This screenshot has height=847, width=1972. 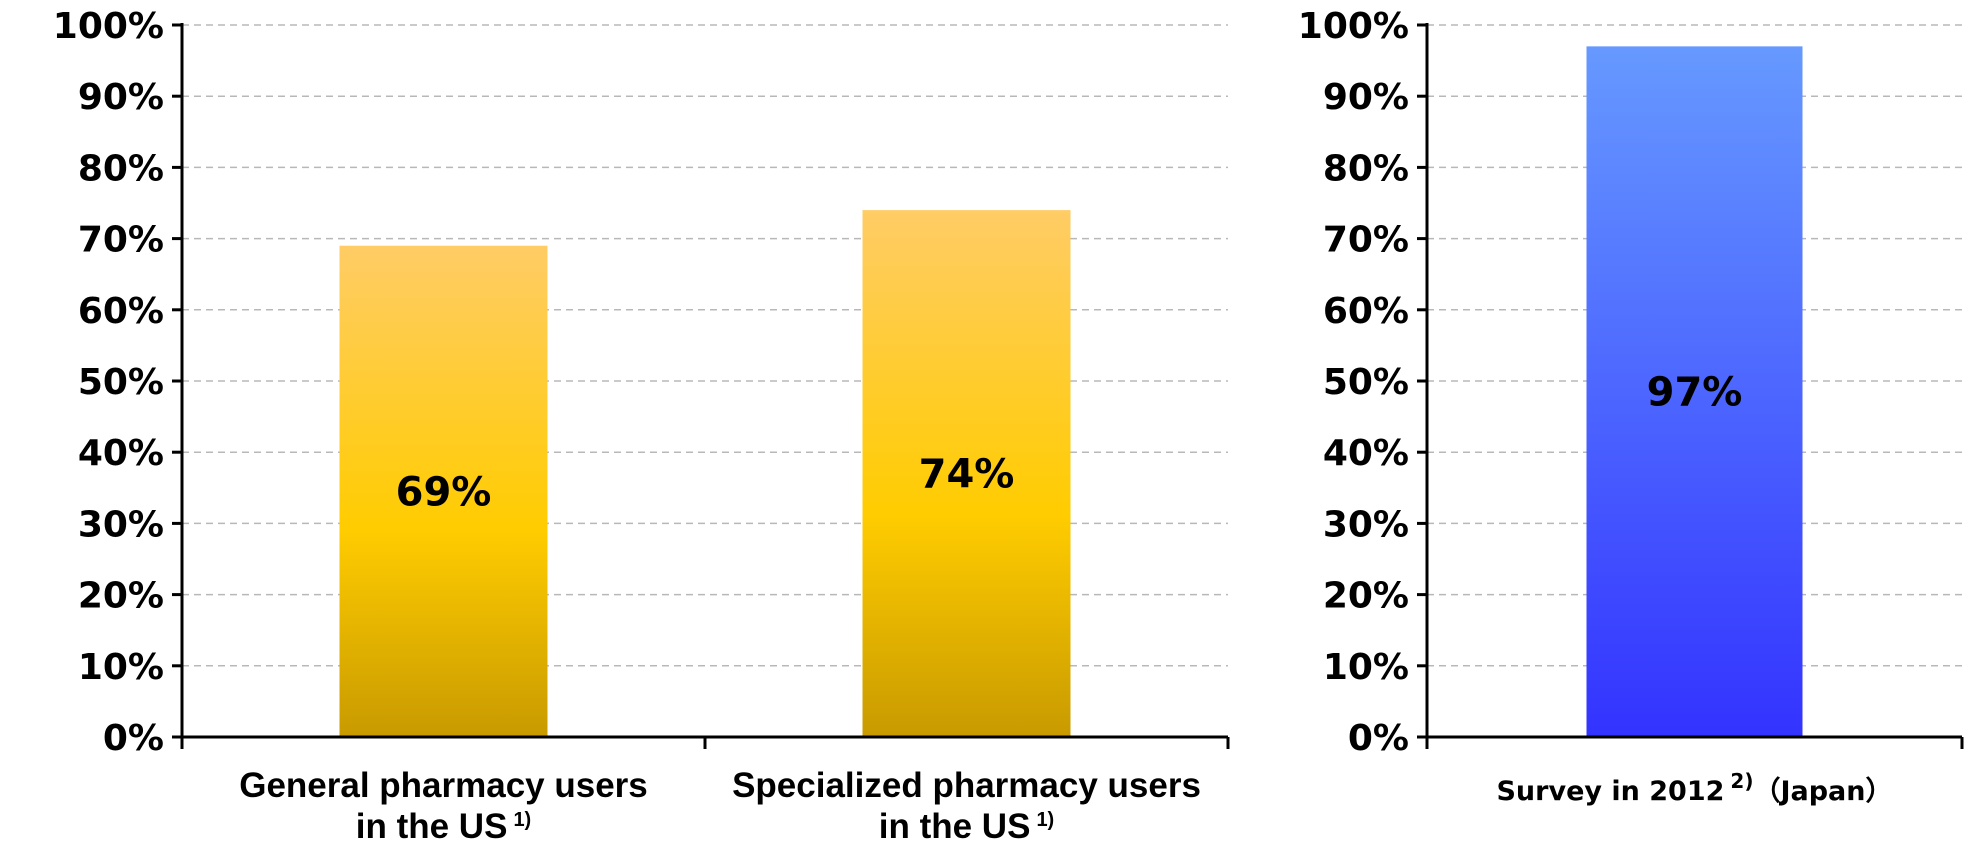 What do you see at coordinates (1822, 791) in the screenshot?
I see `category-suffix: （Japan）` at bounding box center [1822, 791].